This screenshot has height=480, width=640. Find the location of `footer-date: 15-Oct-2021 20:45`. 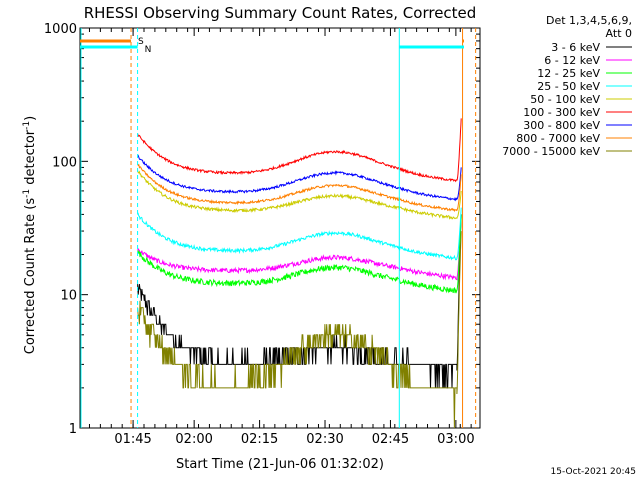

footer-date: 15-Oct-2021 20:45 is located at coordinates (593, 472).